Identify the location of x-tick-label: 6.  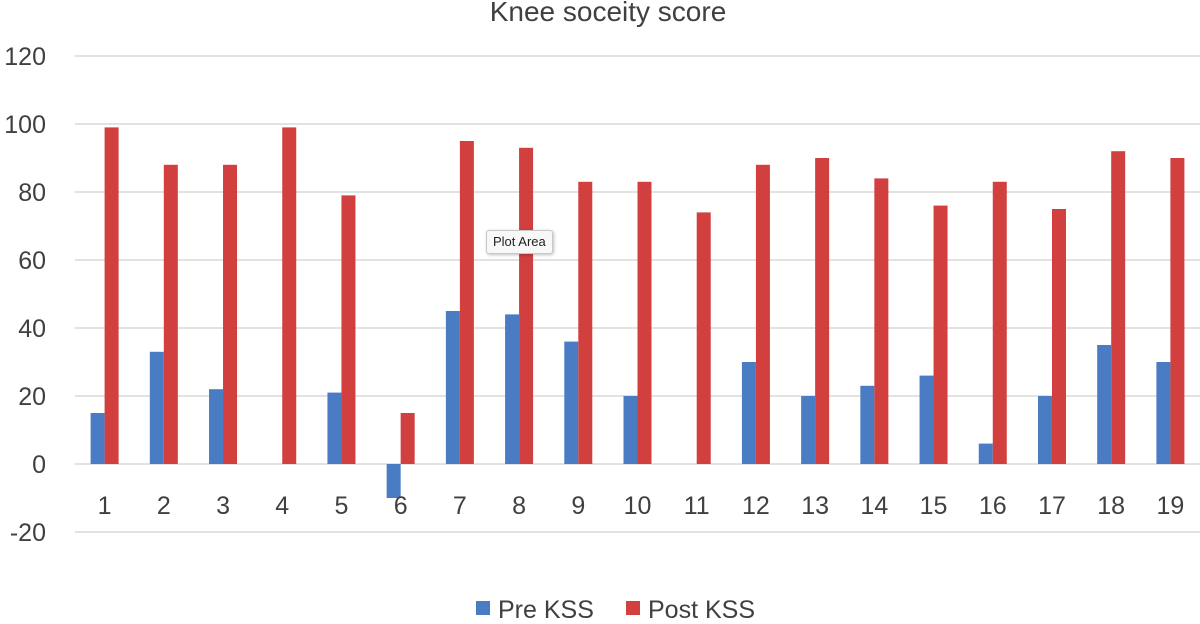
(401, 506).